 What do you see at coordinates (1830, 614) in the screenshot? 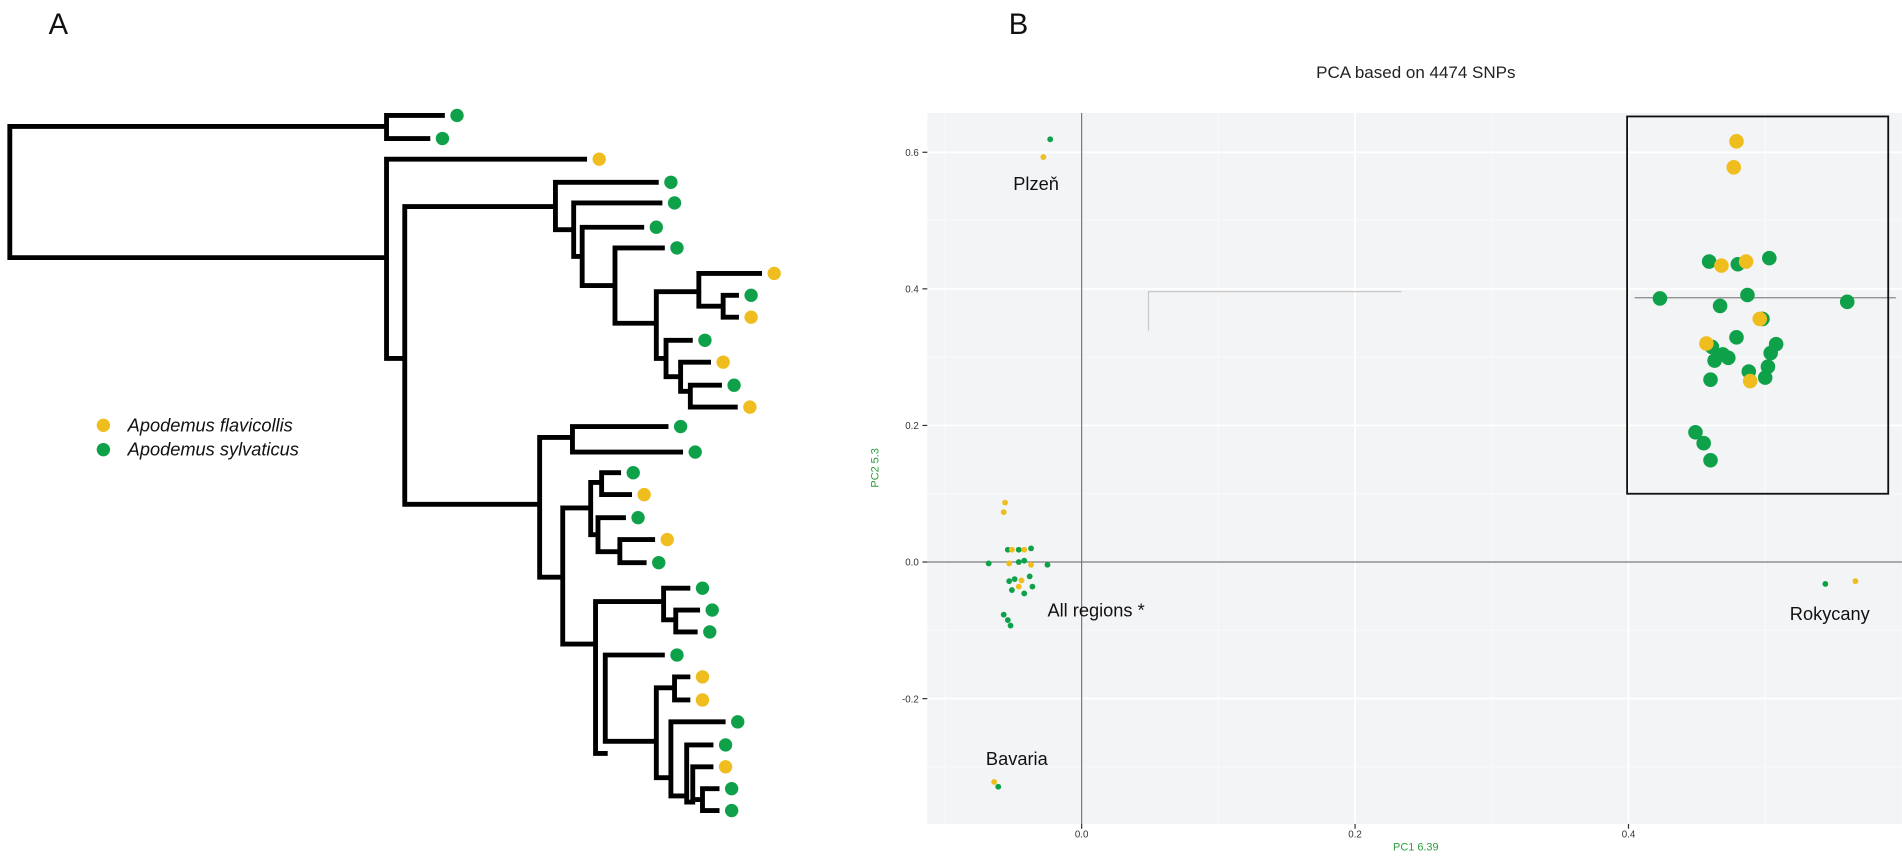
I see `region-label: Rokycany` at bounding box center [1830, 614].